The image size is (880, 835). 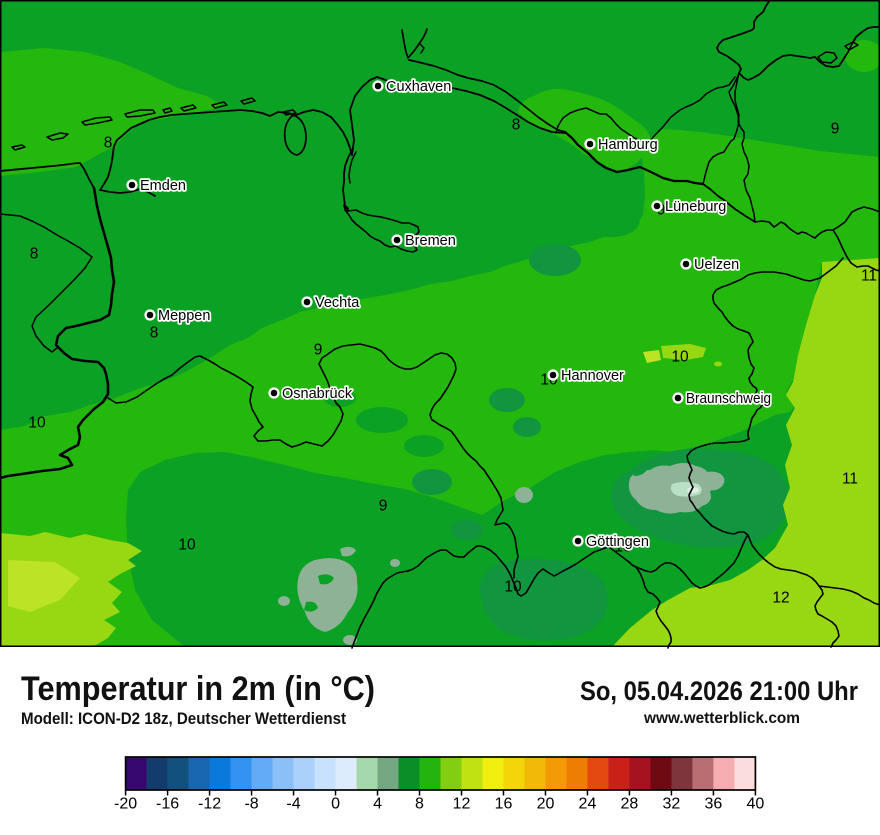 I want to click on svg-text: Uelzen, so click(x=716, y=265).